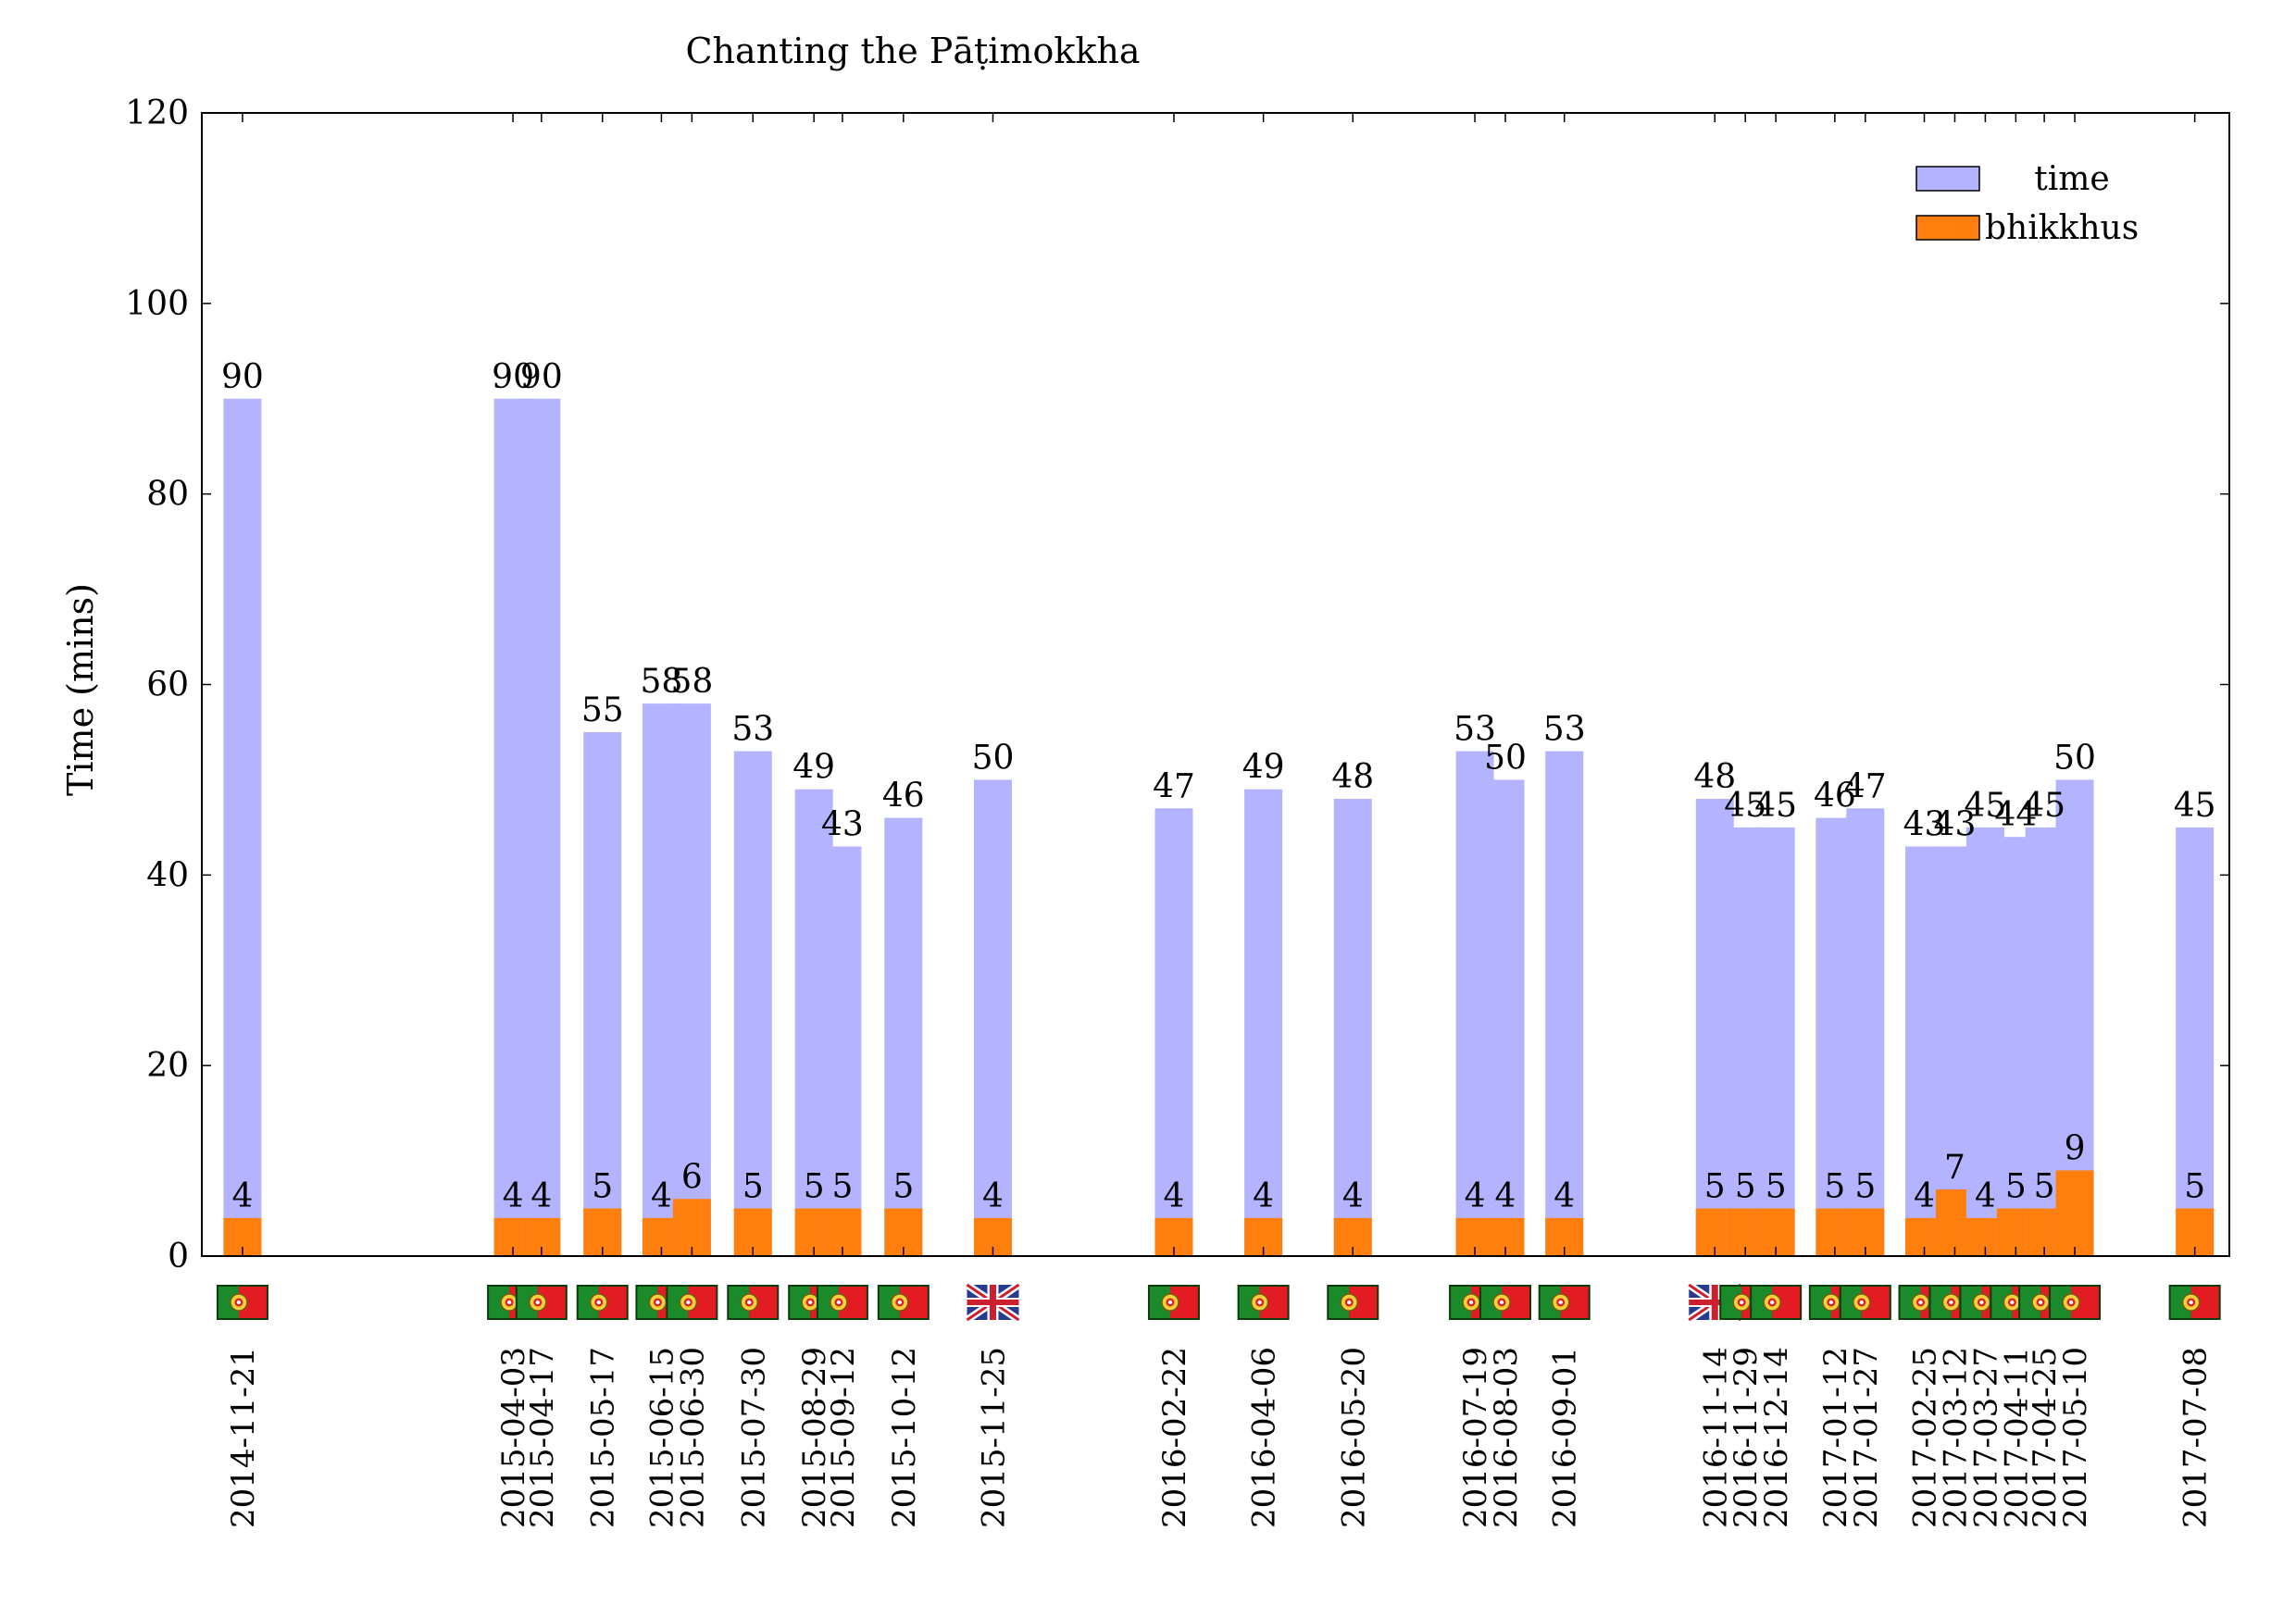  What do you see at coordinates (1219, 1302) in the screenshot?
I see `flag-row` at bounding box center [1219, 1302].